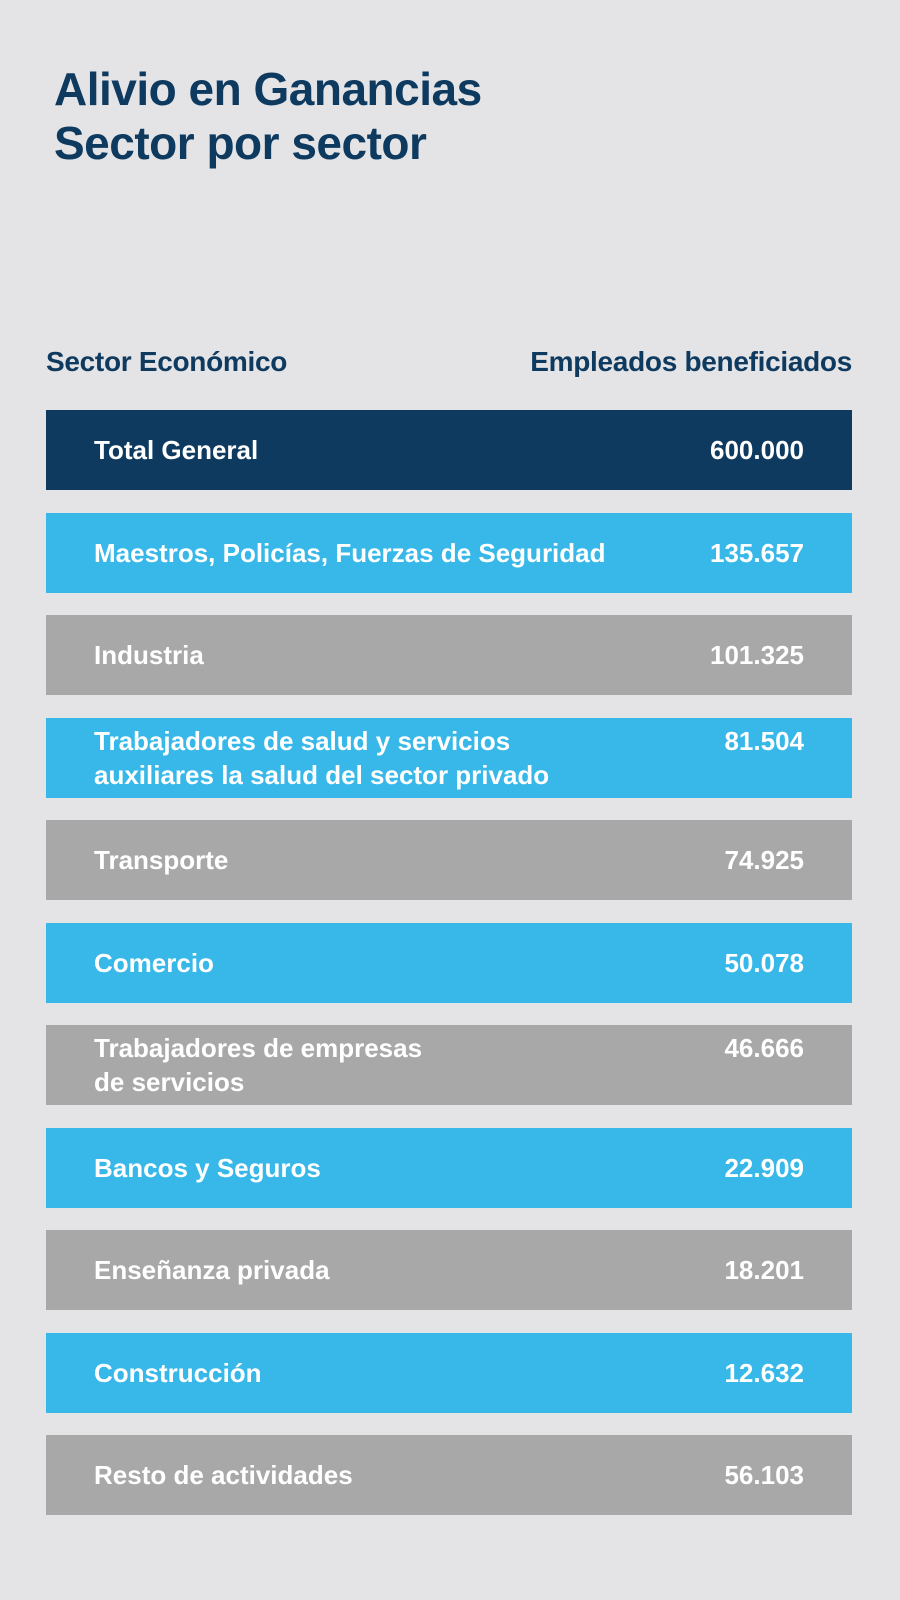 The image size is (900, 1600). I want to click on row-label: Trabajadores de empresas de servicios, so click(384, 1065).